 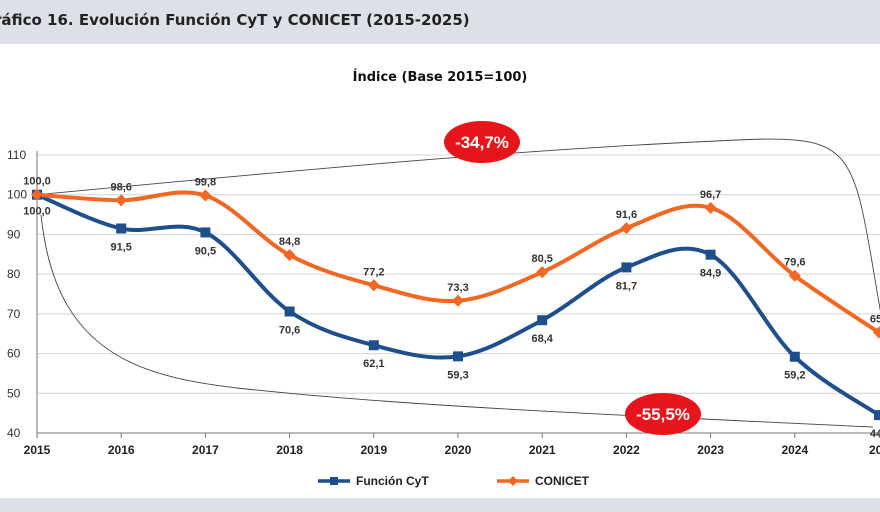 I want to click on conicet-data-label: 79,6, so click(x=794, y=263).